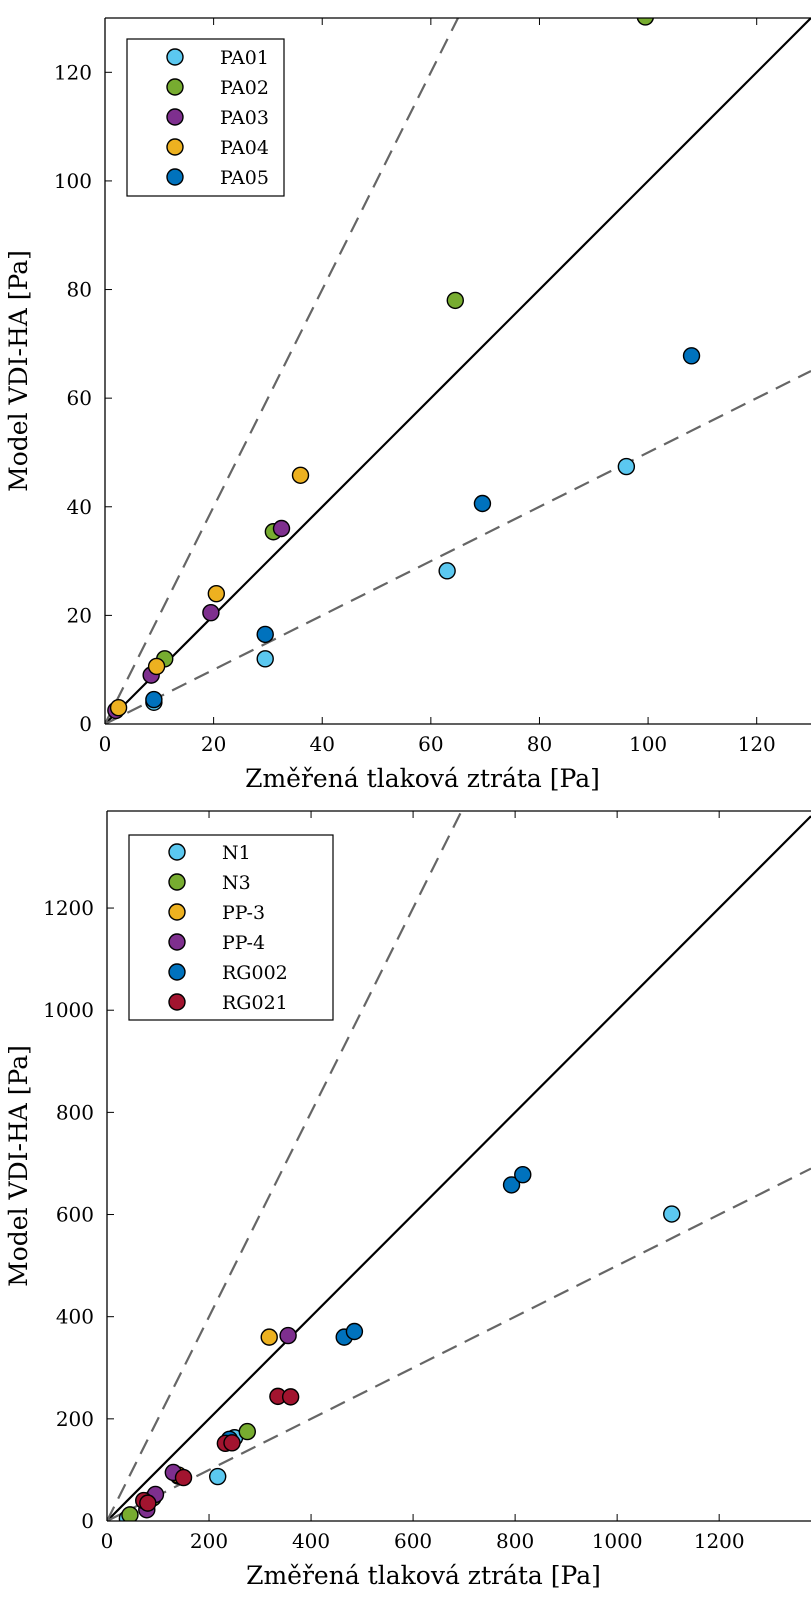 This screenshot has width=811, height=1600. What do you see at coordinates (311, 1541) in the screenshot?
I see `x-tick-label: 400` at bounding box center [311, 1541].